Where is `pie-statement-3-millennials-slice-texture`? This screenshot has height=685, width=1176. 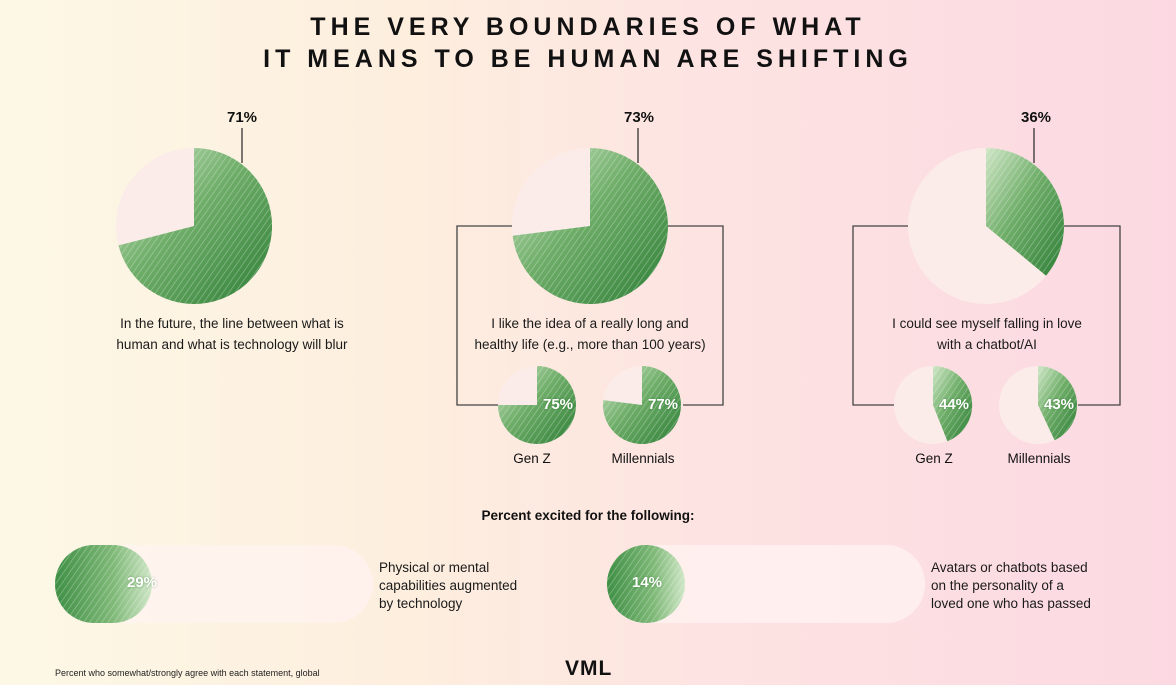
pie-statement-3-millennials-slice-texture is located at coordinates (1058, 403).